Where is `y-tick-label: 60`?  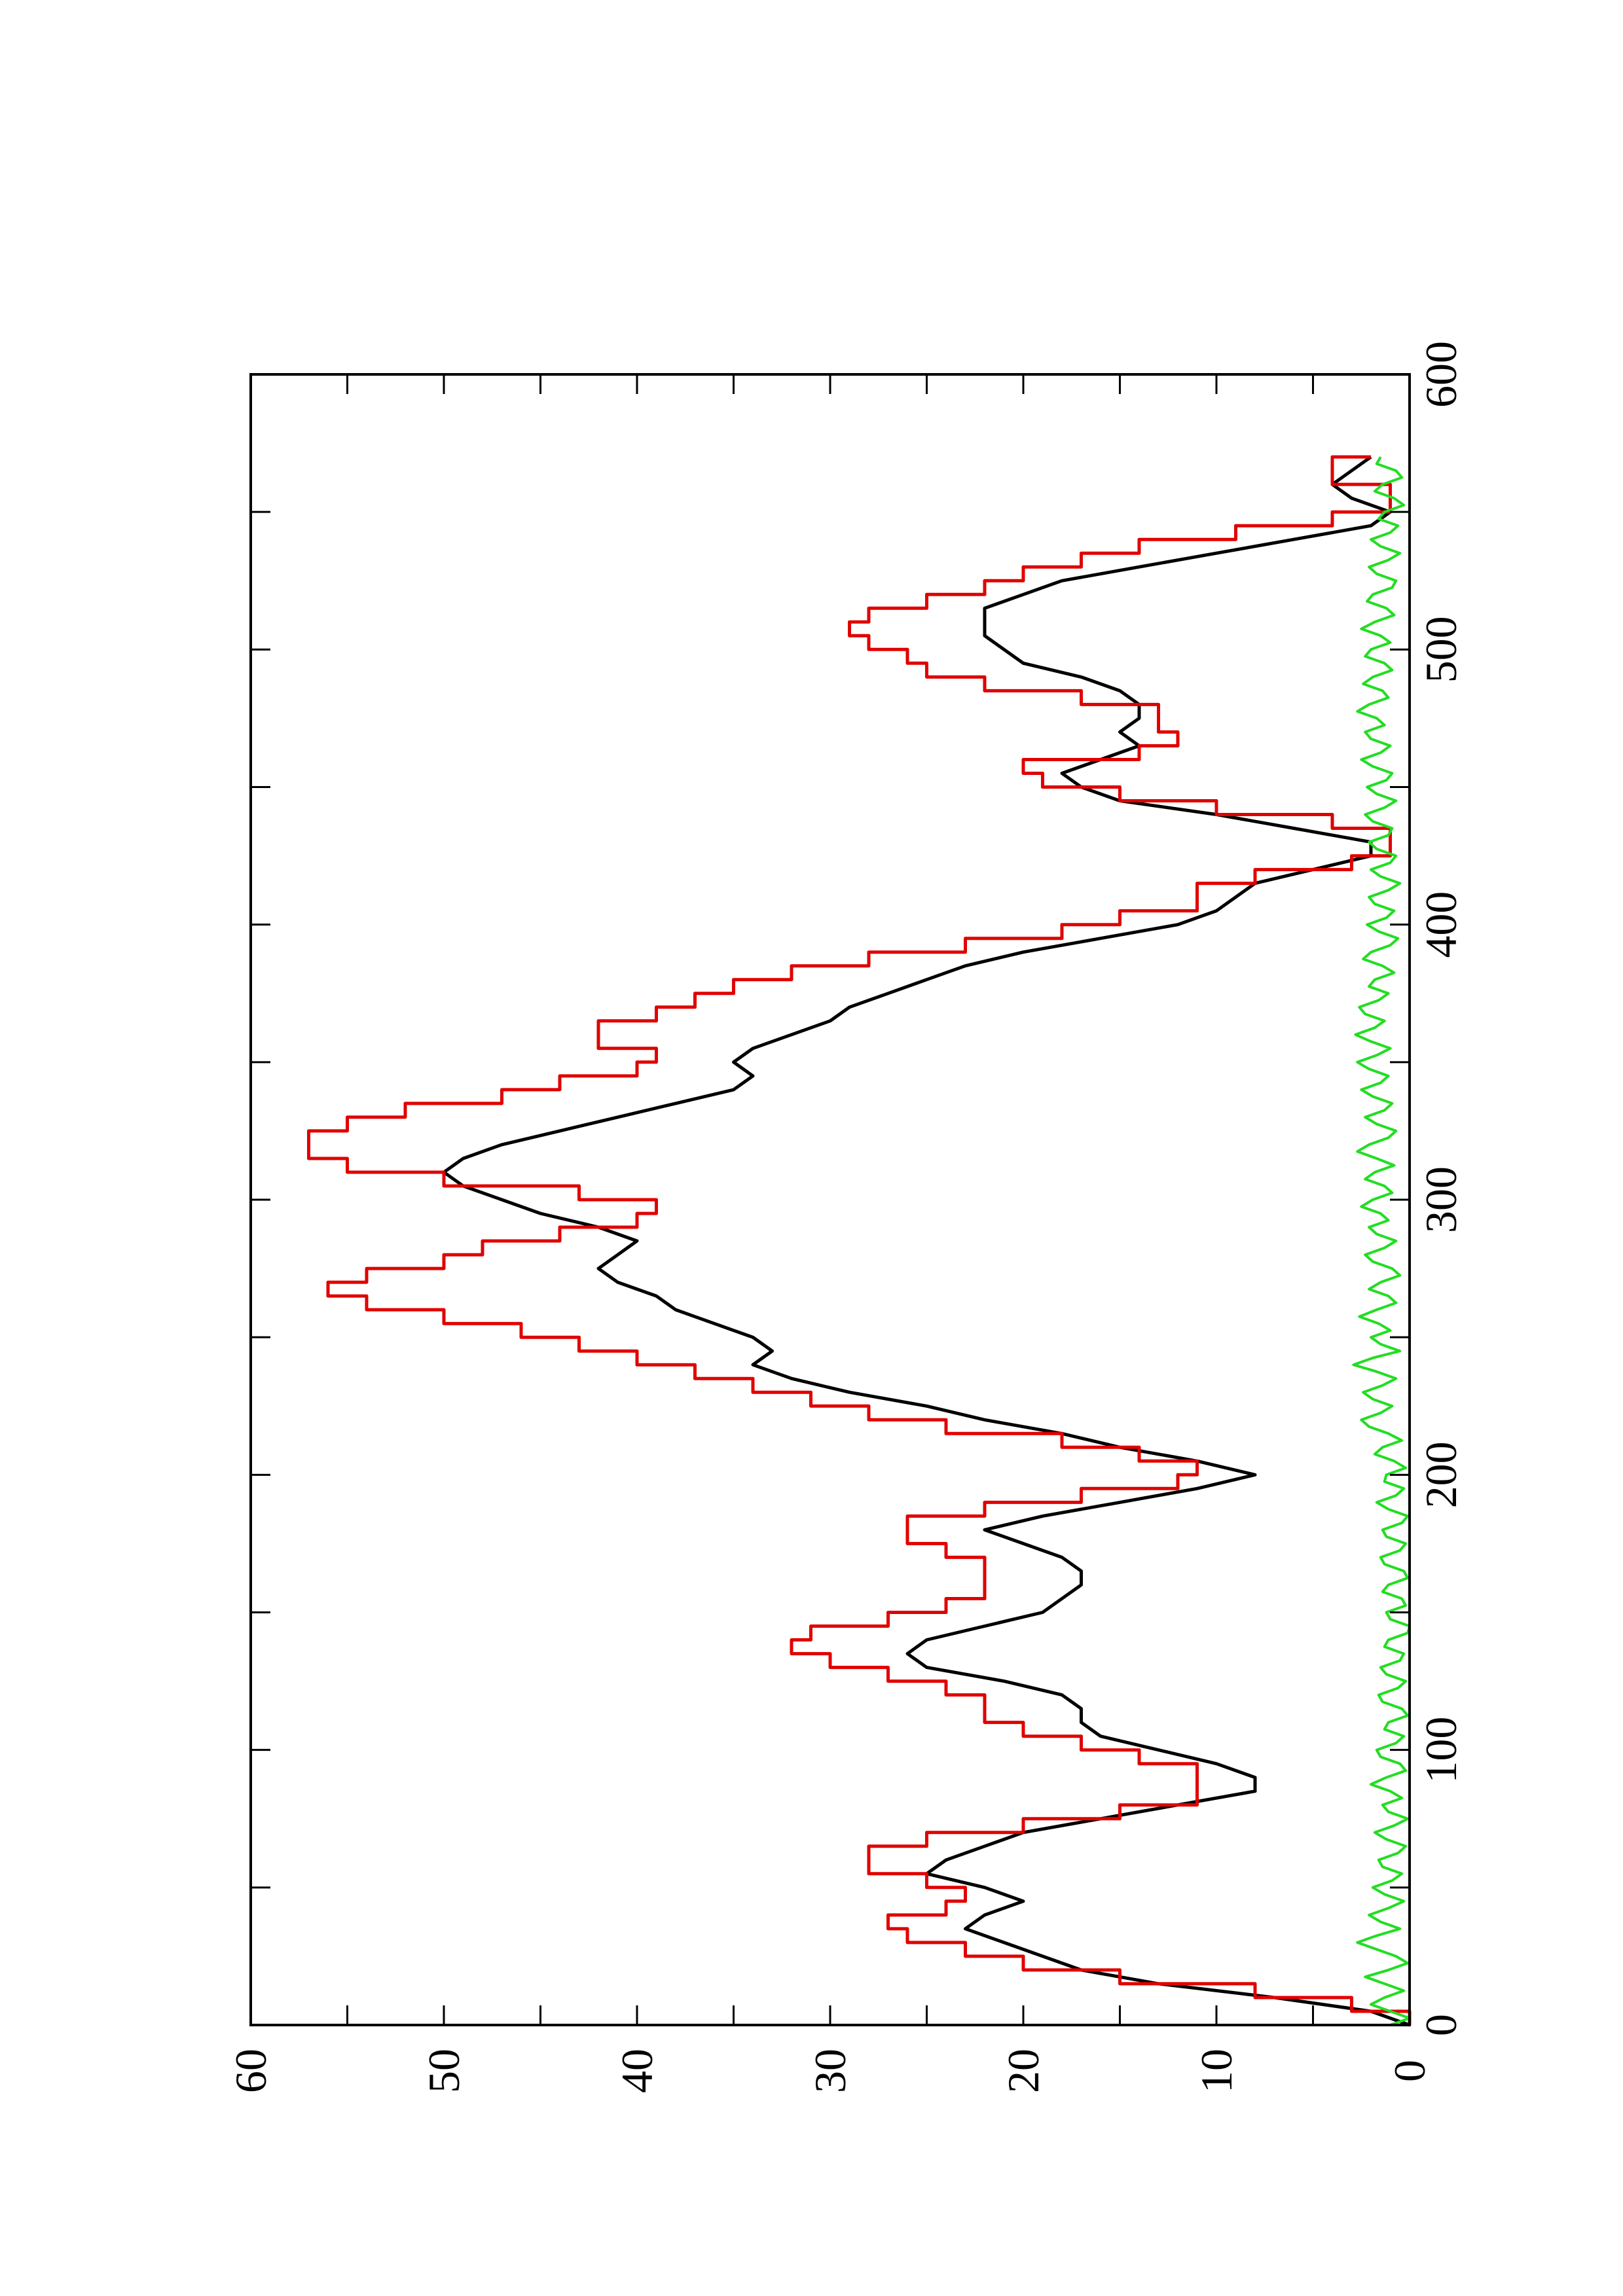 y-tick-label: 60 is located at coordinates (251, 2071).